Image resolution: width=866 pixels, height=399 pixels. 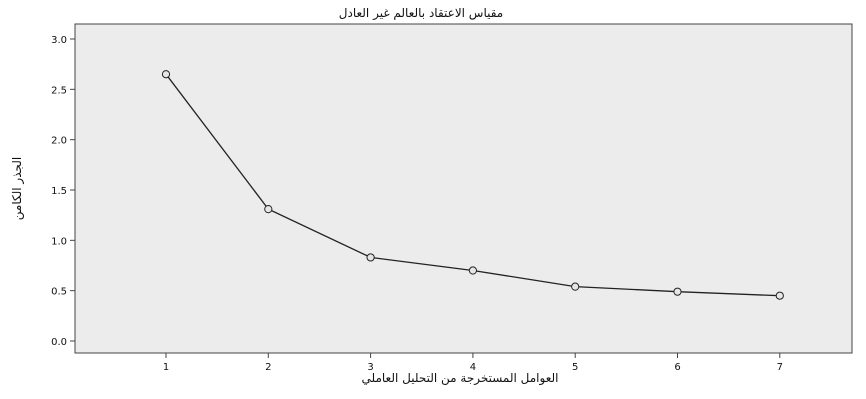 What do you see at coordinates (473, 367) in the screenshot?
I see `x-tick-label: 4` at bounding box center [473, 367].